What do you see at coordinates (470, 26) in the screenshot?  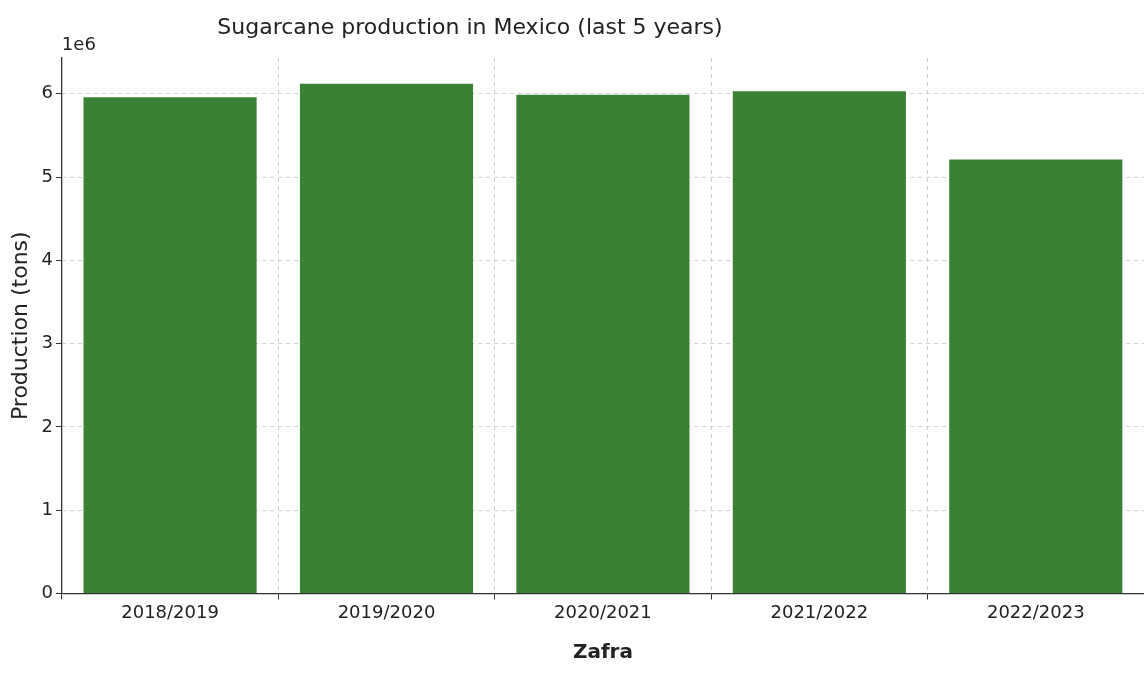 I see `chart-title: Sugarcane production in Mexico (last 5 years)` at bounding box center [470, 26].